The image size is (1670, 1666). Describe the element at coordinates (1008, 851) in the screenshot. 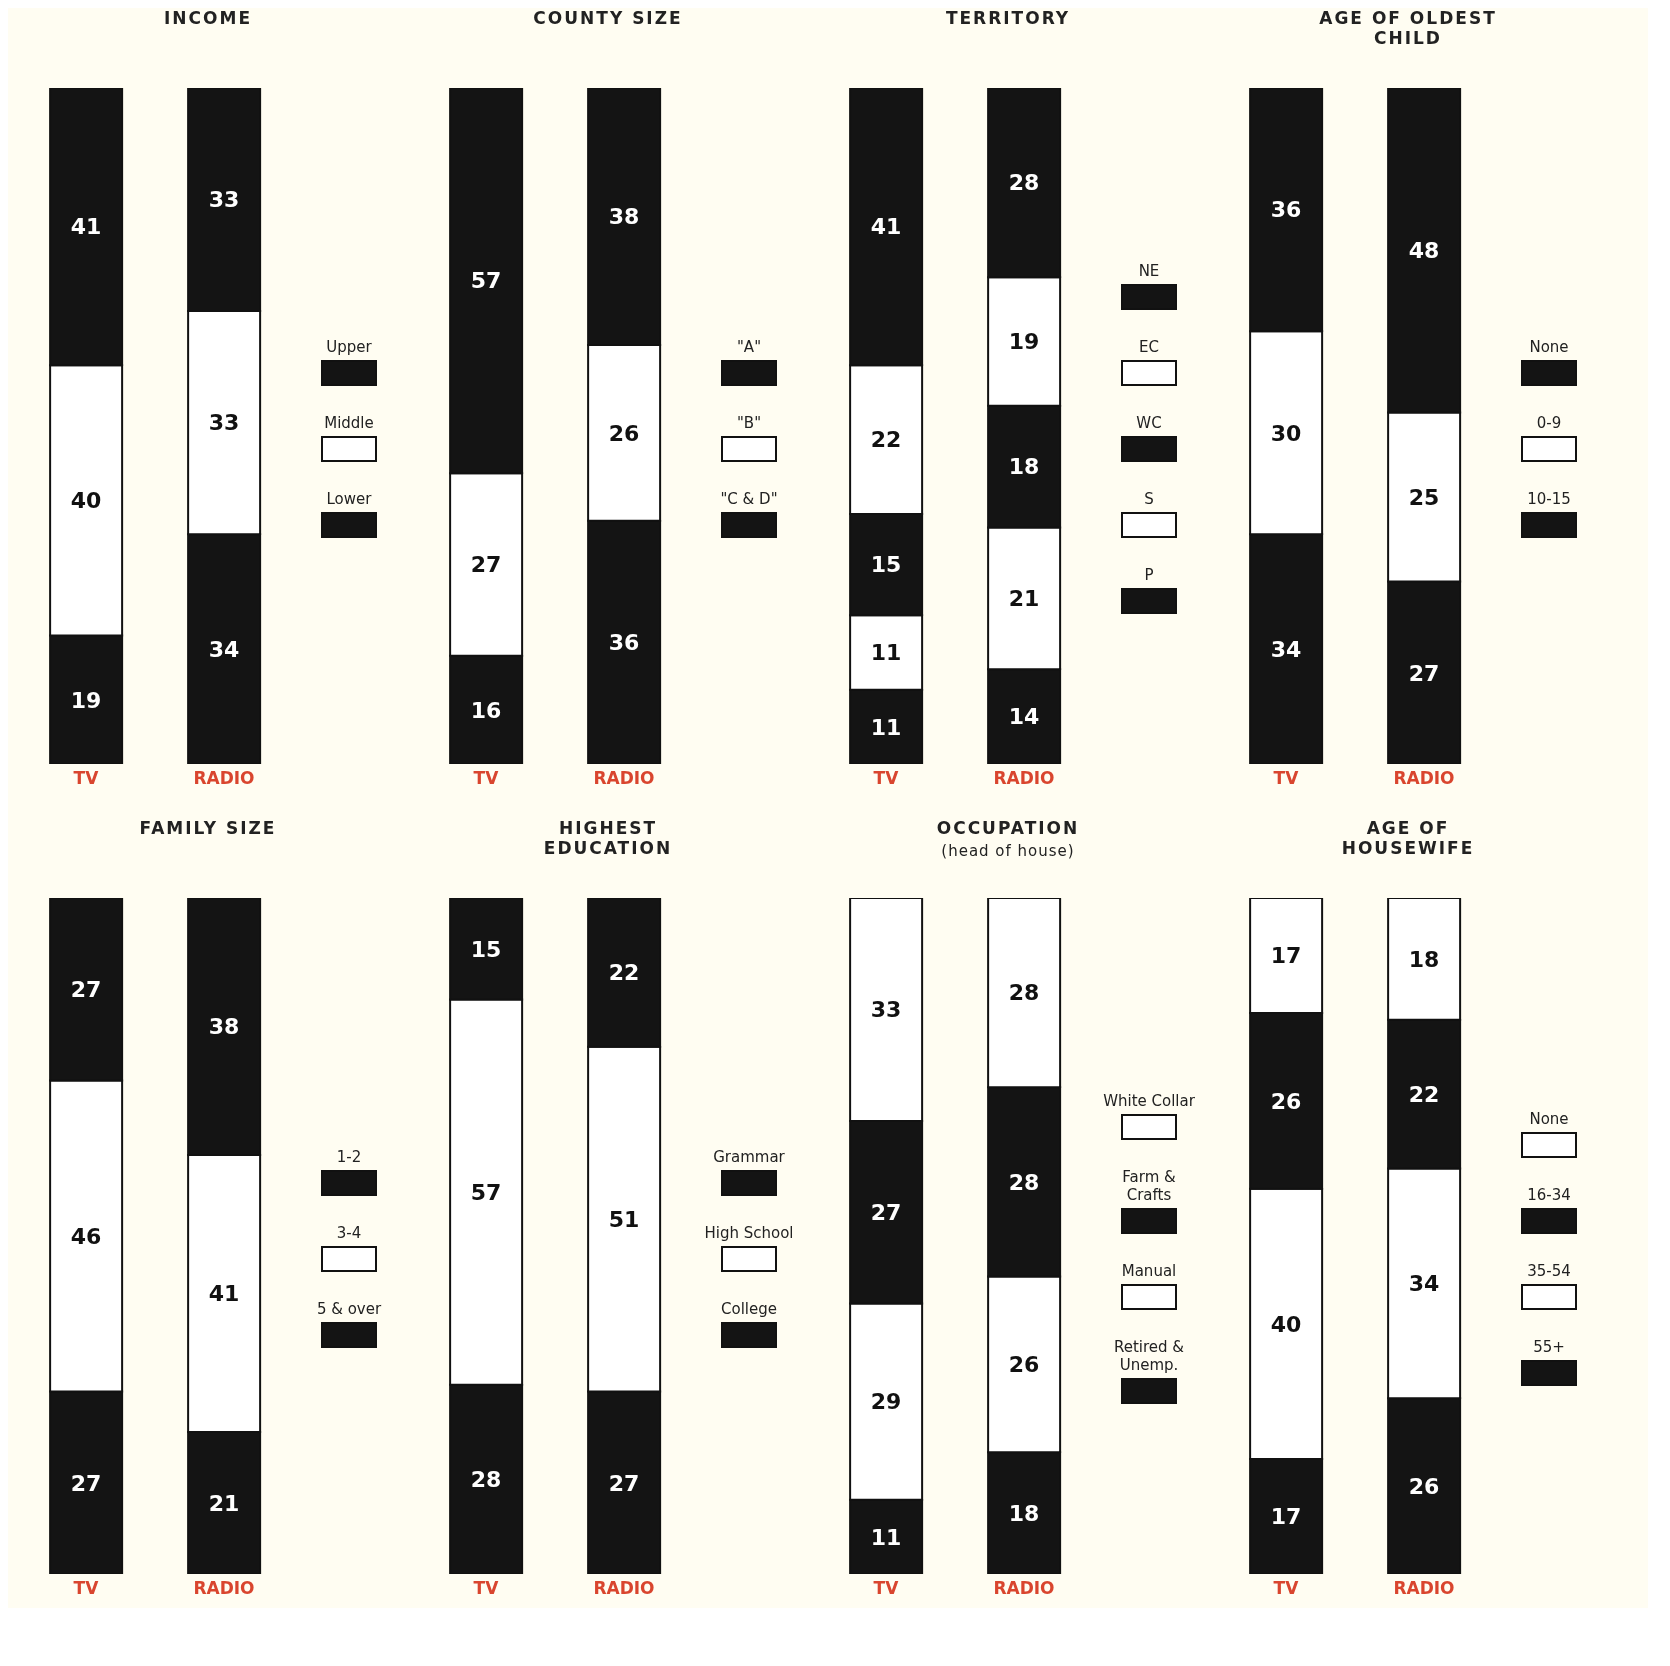

I see `chart-subtitle: (head of house)` at that location.